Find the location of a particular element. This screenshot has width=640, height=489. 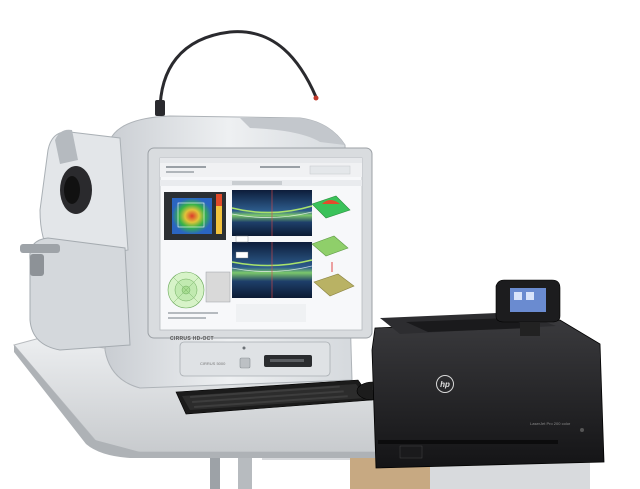

control-panel is located at coordinates (255, 359).